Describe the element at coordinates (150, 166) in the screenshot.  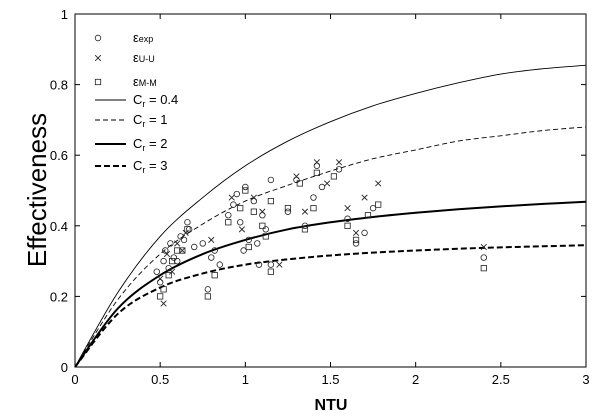
I see `legend-label-cr3: Cr = 3` at that location.